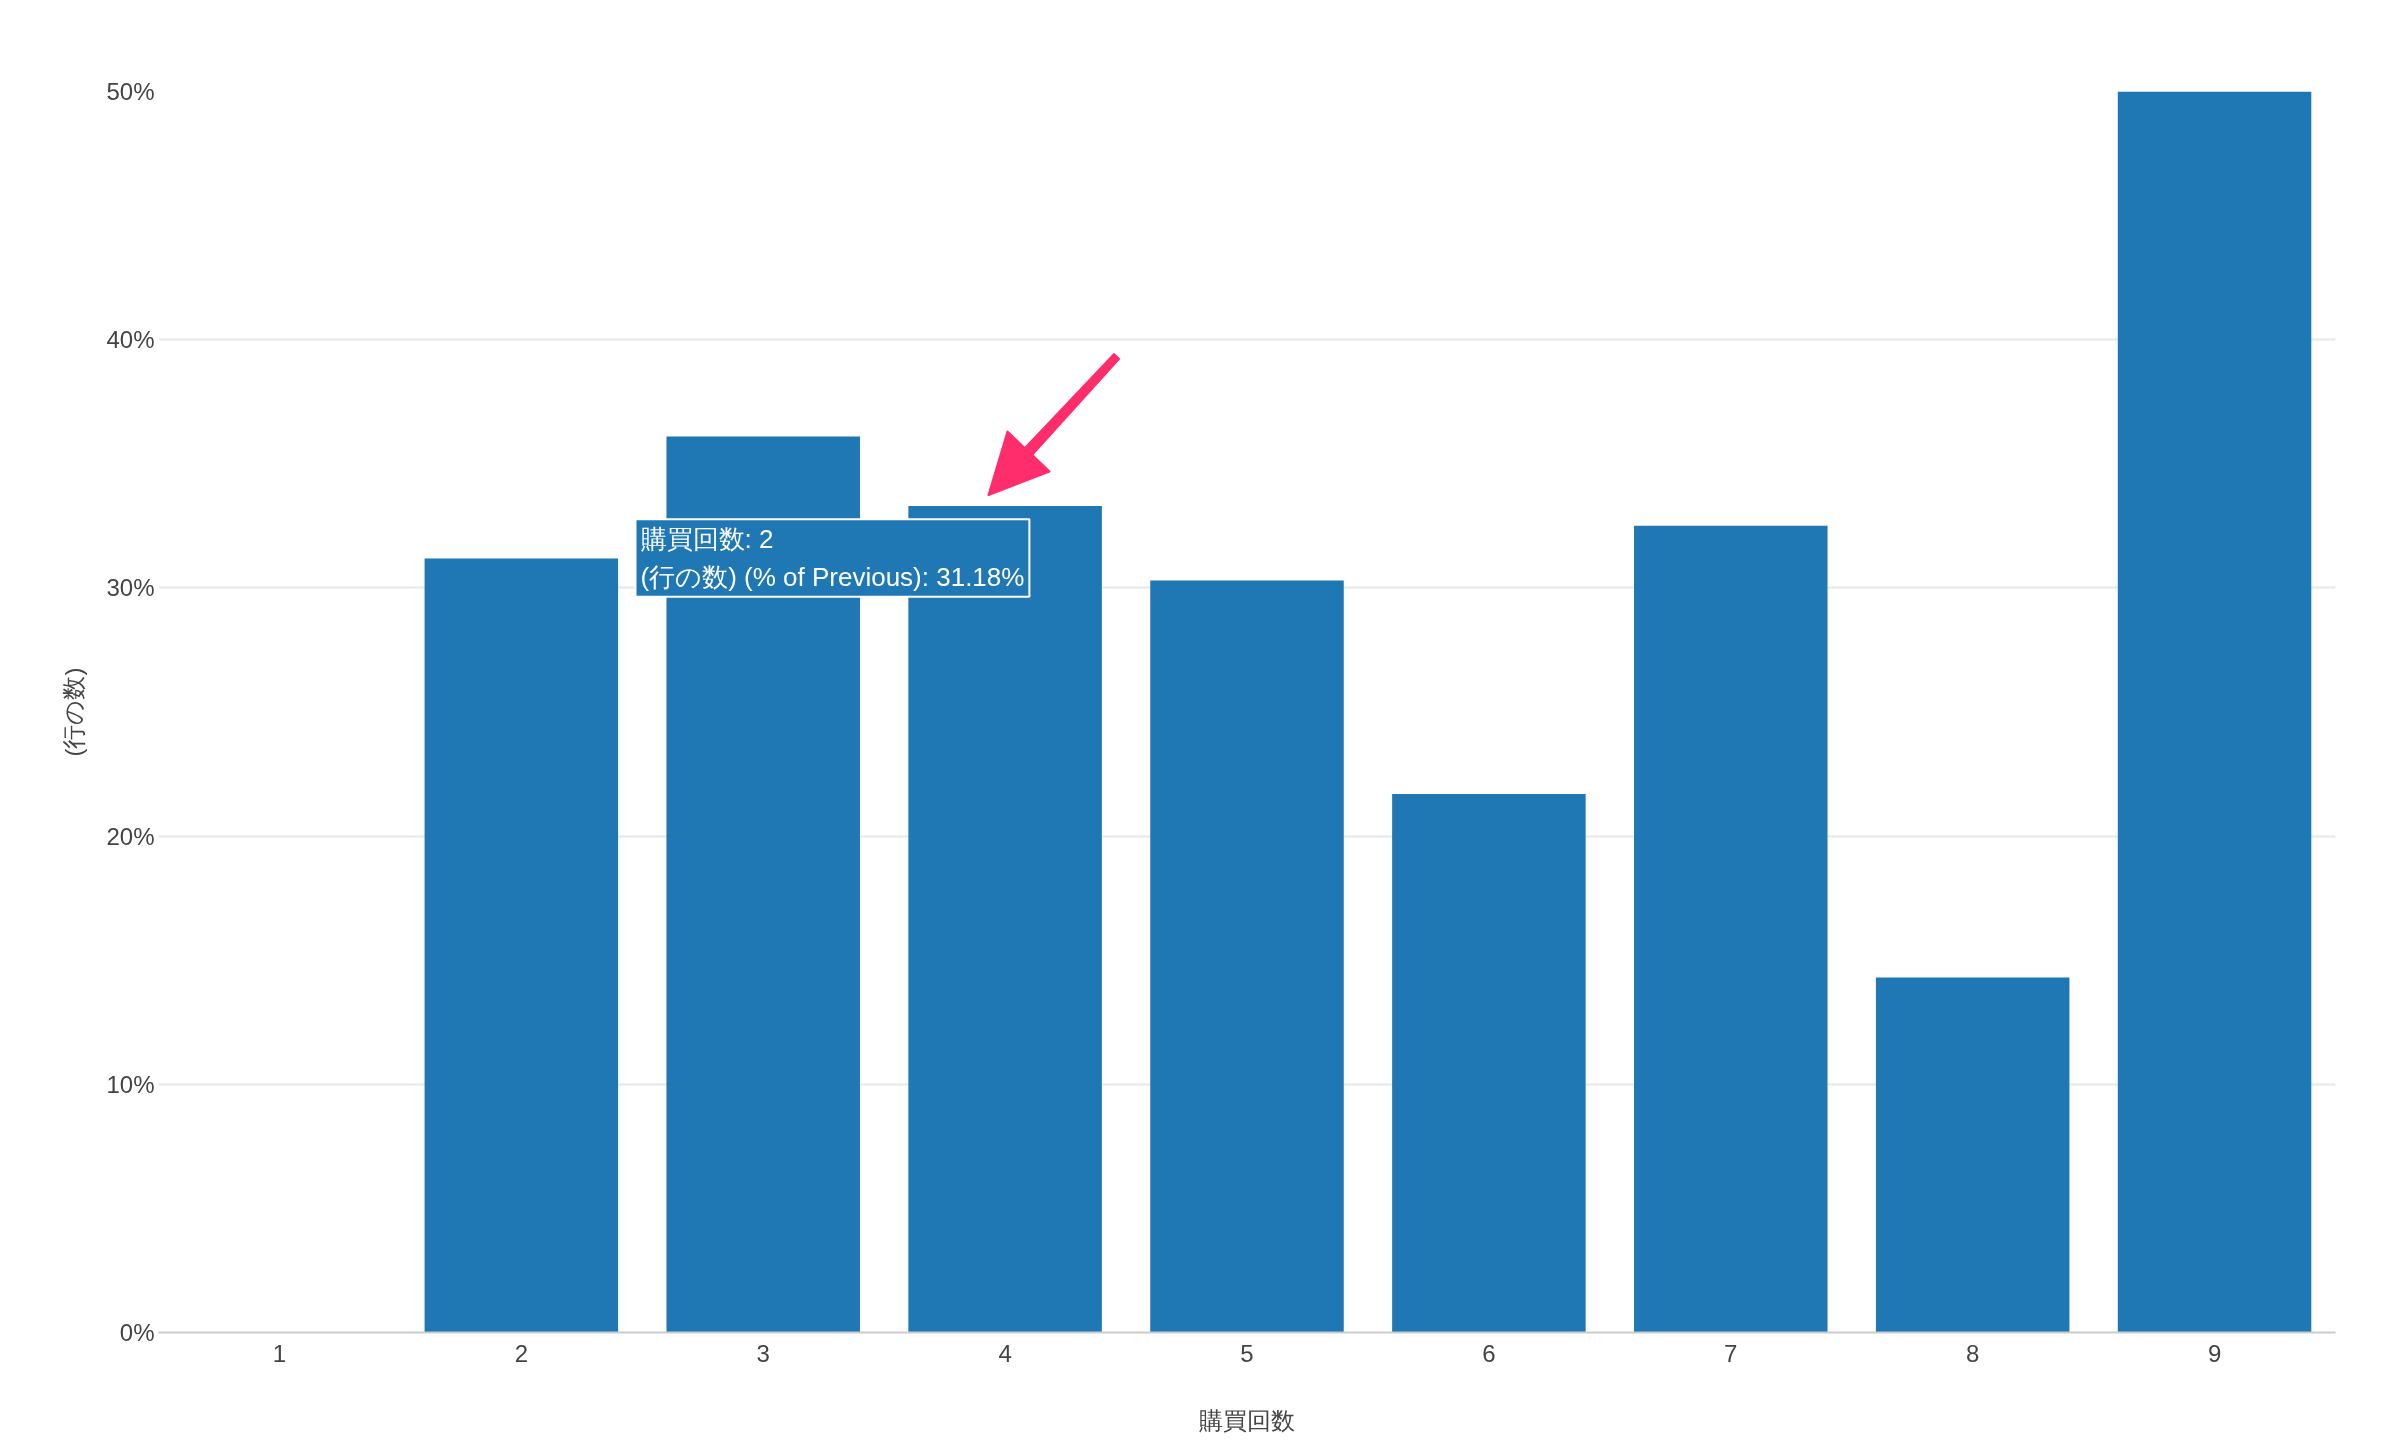 Image resolution: width=2392 pixels, height=1440 pixels. I want to click on x-tick-label: 7, so click(1731, 1353).